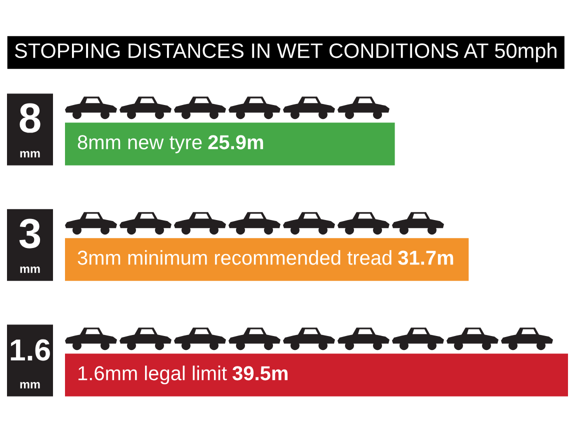 The height and width of the screenshot is (431, 575). Describe the element at coordinates (236, 142) in the screenshot. I see `data-label: 25.9m` at that location.